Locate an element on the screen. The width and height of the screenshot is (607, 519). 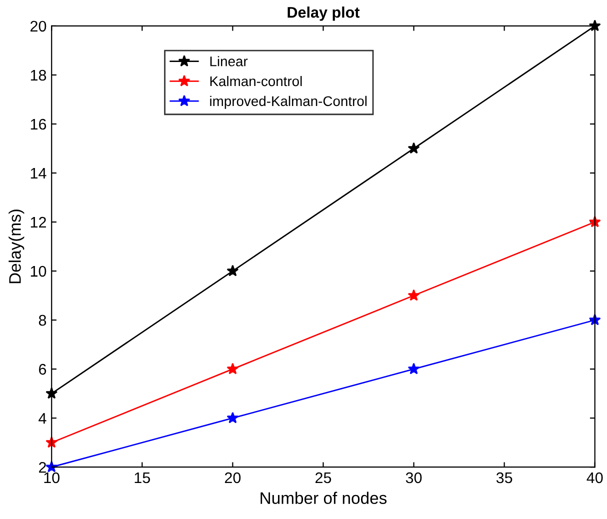
chart-title: Delay plot is located at coordinates (324, 13).